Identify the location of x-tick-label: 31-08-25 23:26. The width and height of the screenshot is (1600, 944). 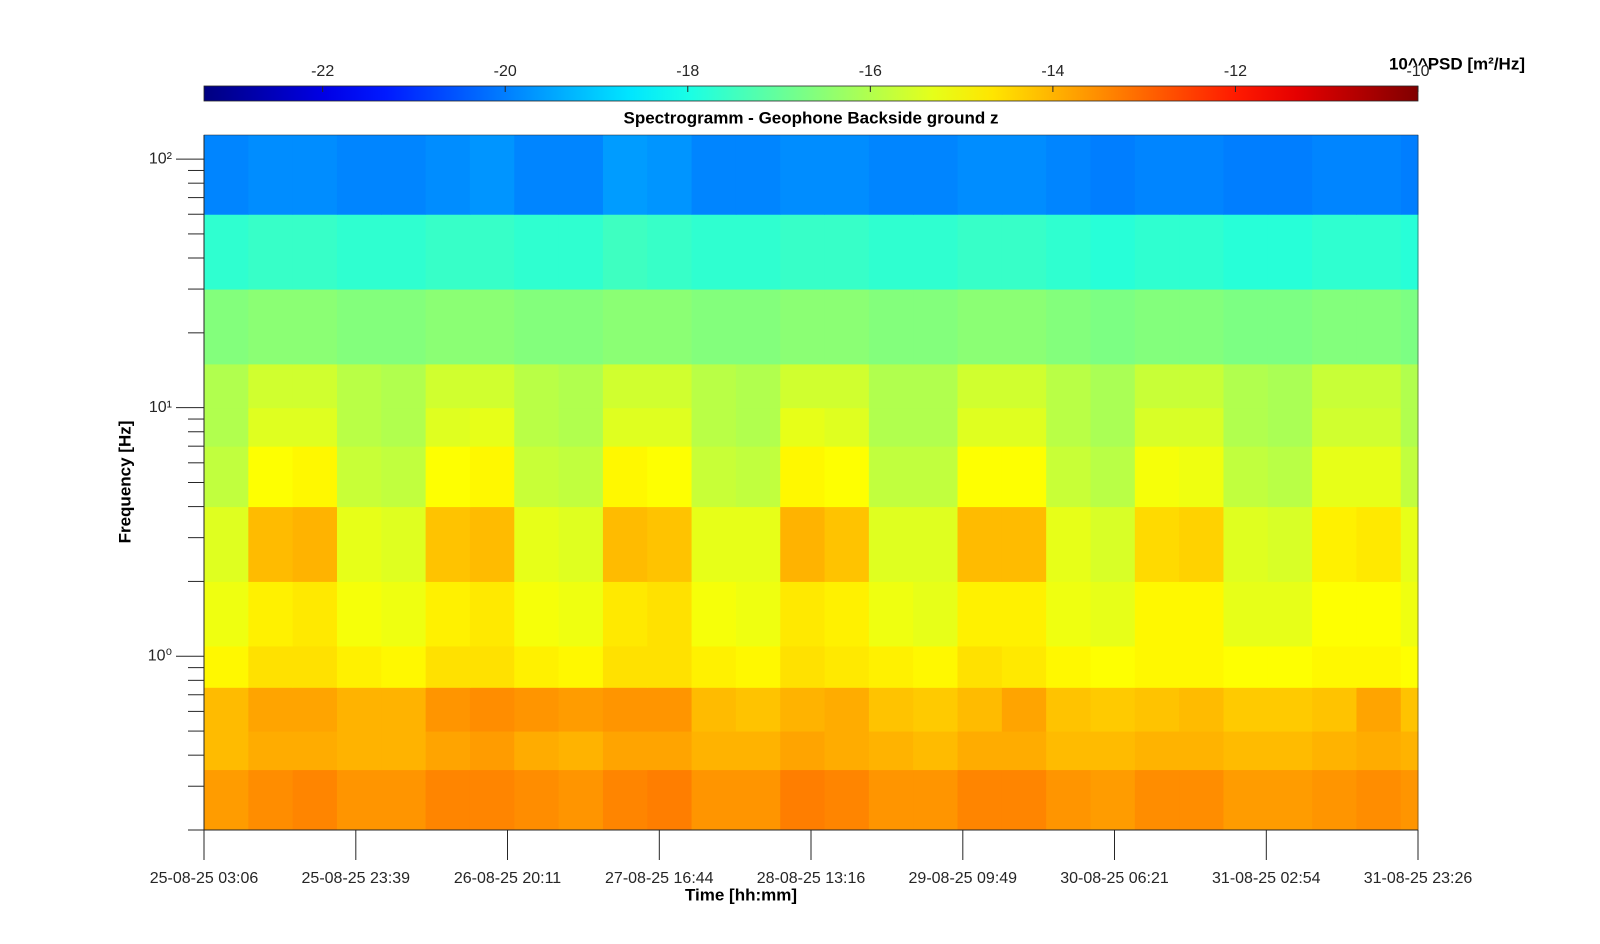
(1418, 878).